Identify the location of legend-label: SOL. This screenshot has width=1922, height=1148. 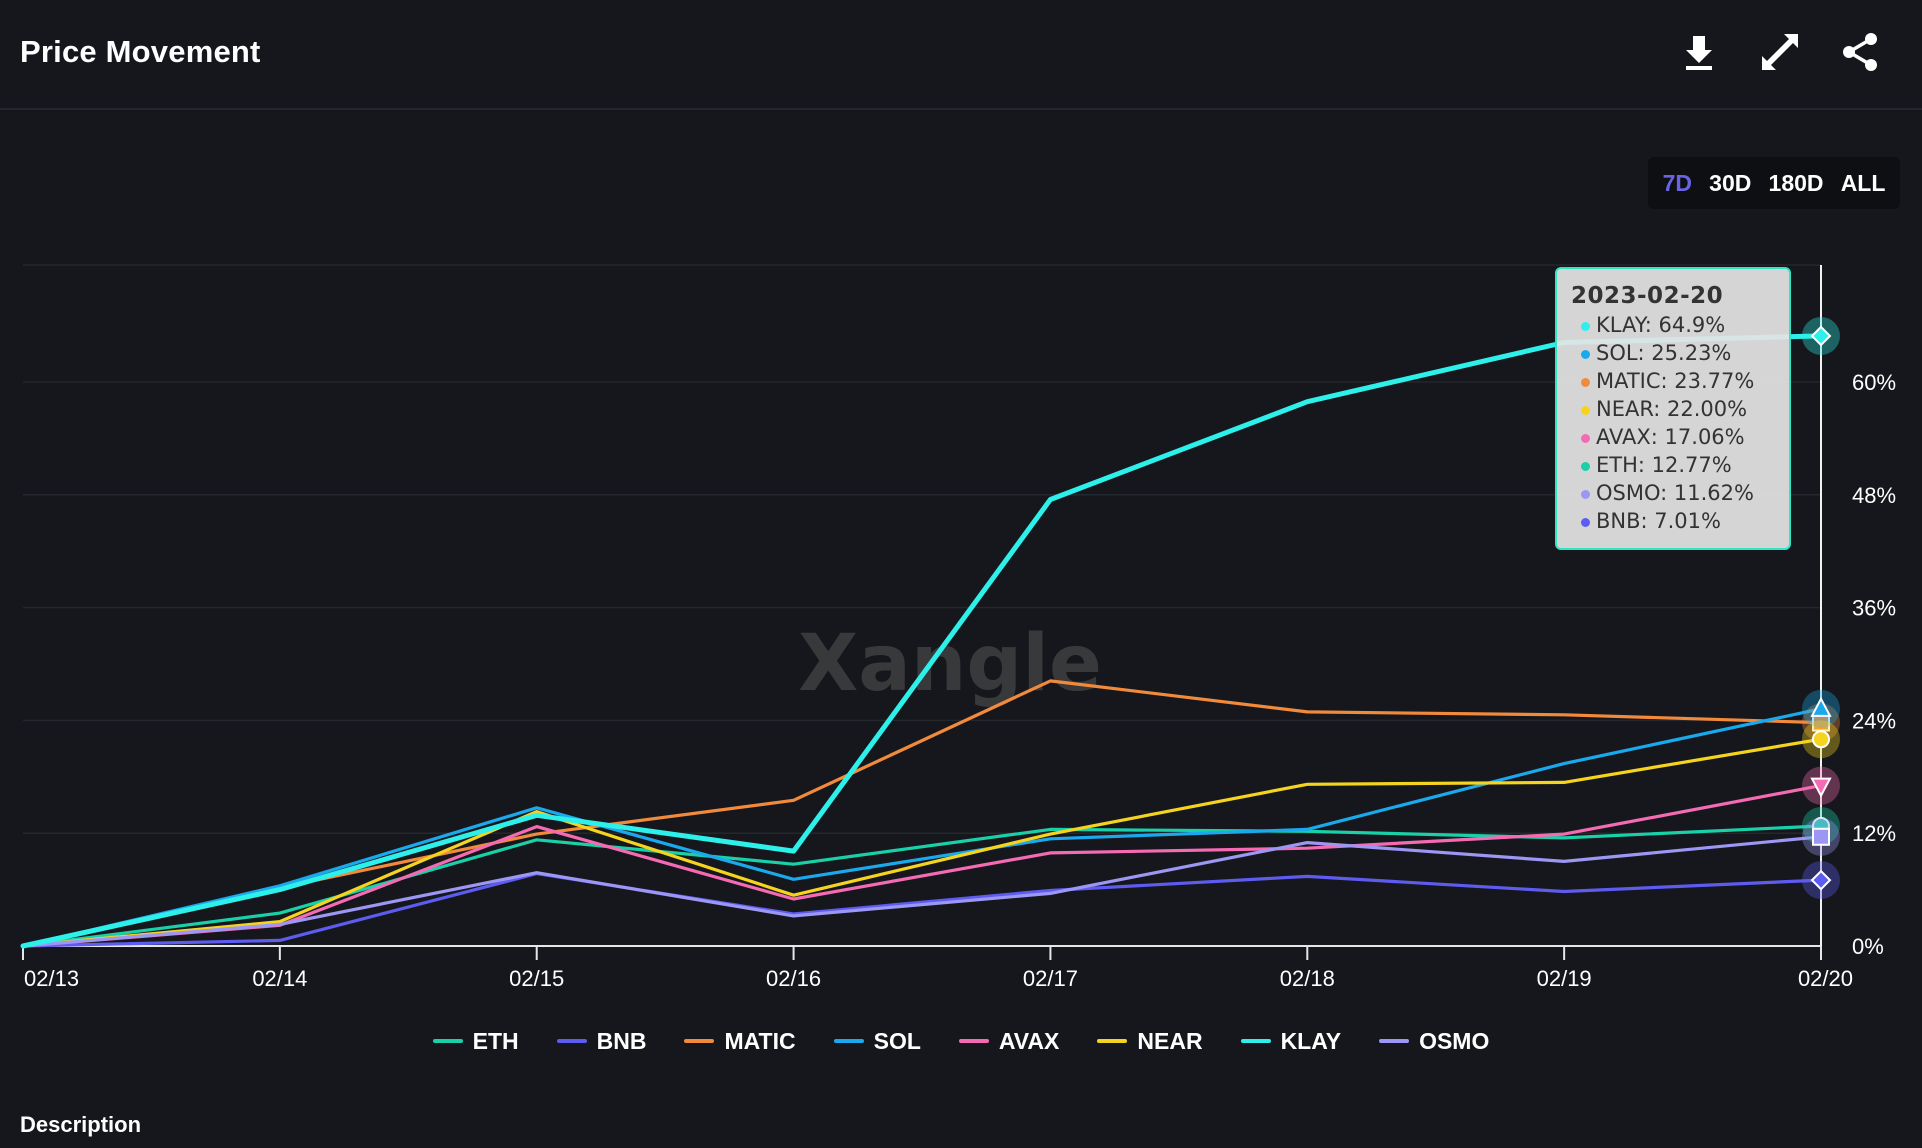
(897, 1040).